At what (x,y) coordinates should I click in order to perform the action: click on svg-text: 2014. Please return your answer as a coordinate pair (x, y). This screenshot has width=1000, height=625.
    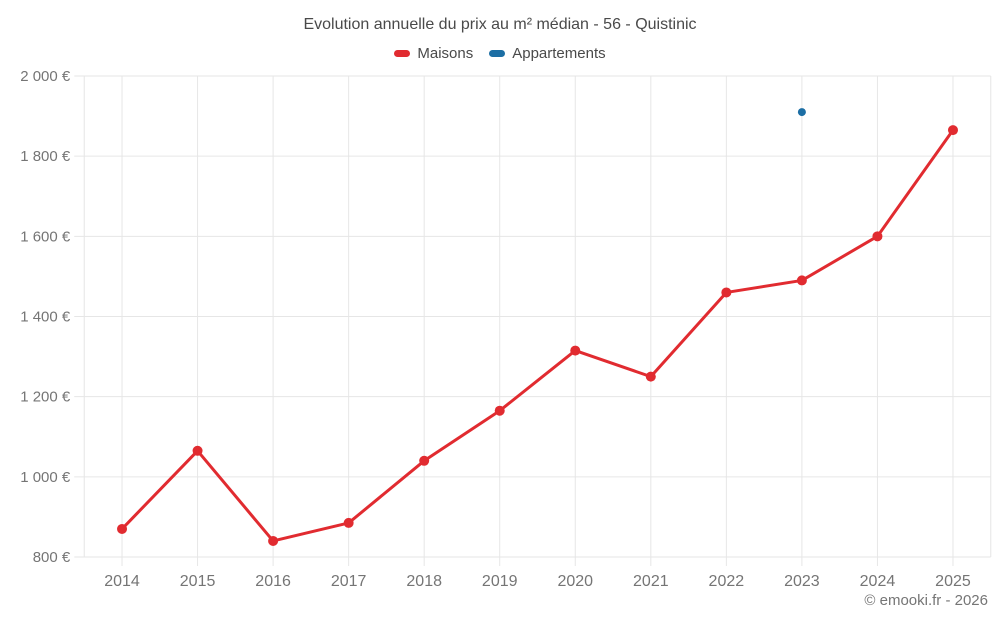
    Looking at the image, I should click on (122, 581).